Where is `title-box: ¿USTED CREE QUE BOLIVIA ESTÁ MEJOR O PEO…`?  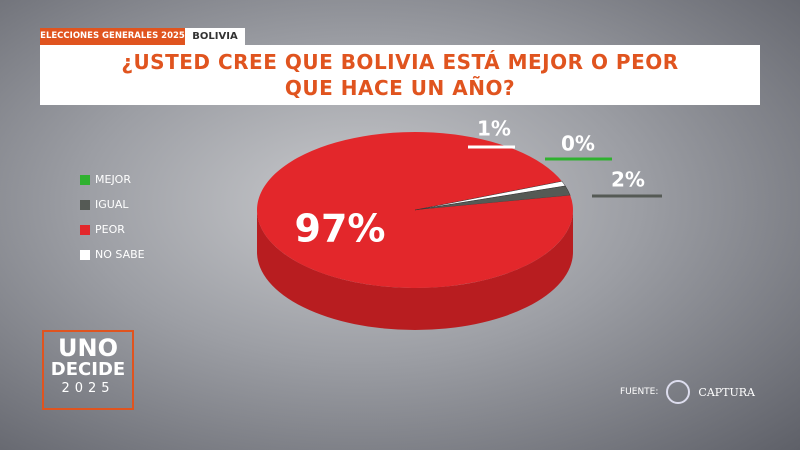
title-box: ¿USTED CREE QUE BOLIVIA ESTÁ MEJOR O PEO… is located at coordinates (400, 75).